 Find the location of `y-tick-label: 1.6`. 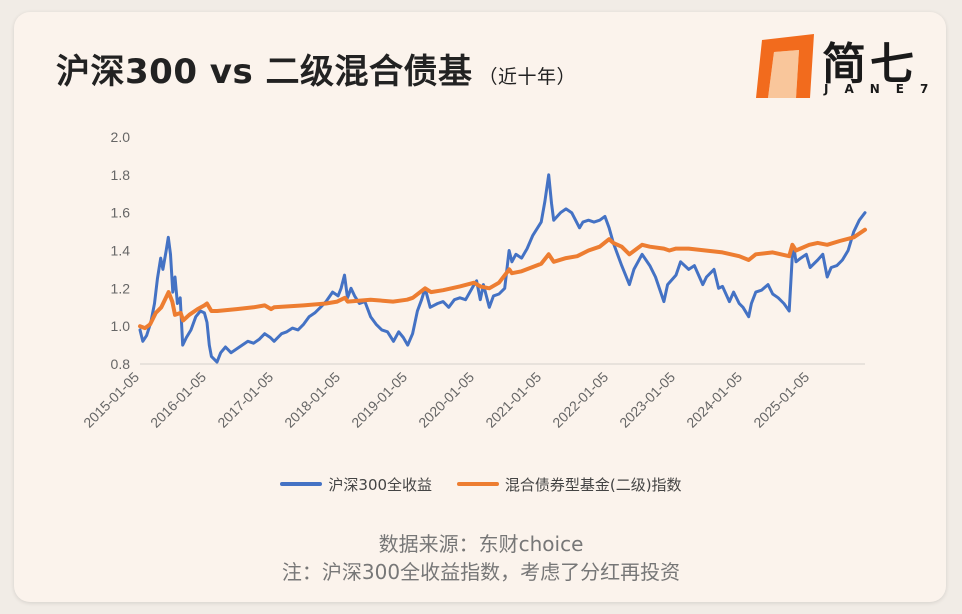

y-tick-label: 1.6 is located at coordinates (121, 213).